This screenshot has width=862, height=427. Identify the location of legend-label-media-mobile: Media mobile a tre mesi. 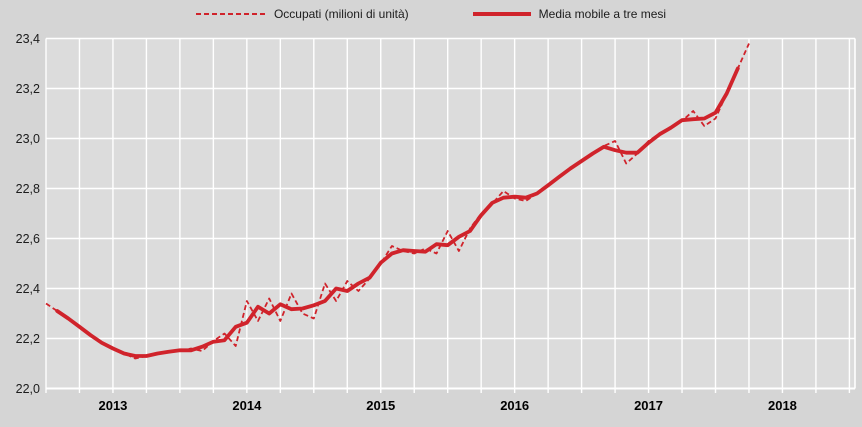
(602, 14).